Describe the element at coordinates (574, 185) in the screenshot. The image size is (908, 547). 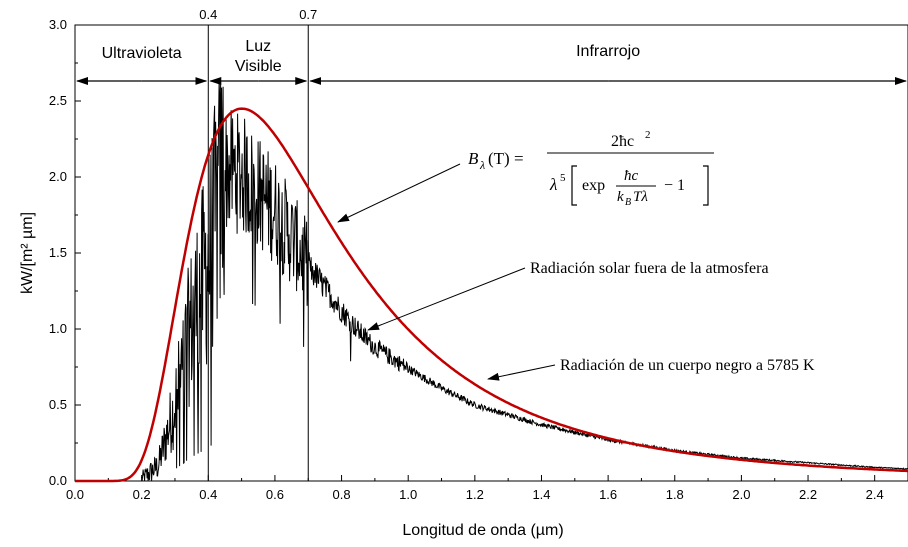
I see `formula-left-bracket` at that location.